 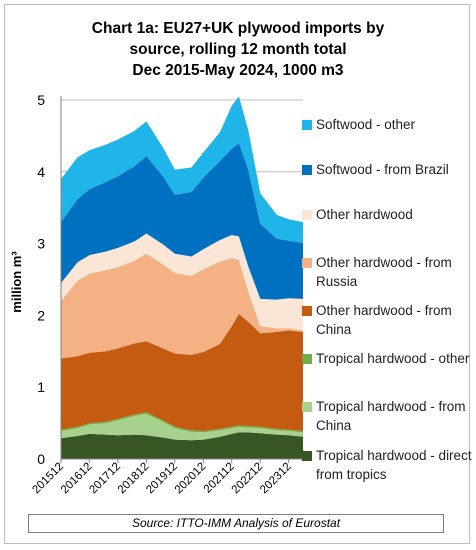 I want to click on x-tick-202312: 202312, so click(x=276, y=479).